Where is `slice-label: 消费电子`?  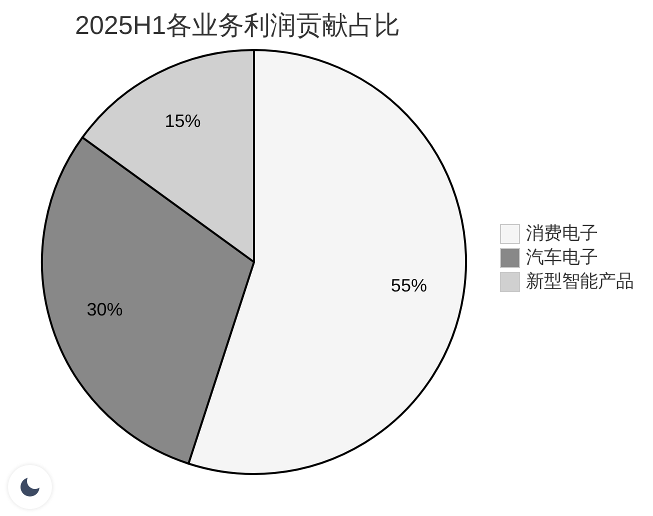 slice-label: 消费电子 is located at coordinates (562, 233).